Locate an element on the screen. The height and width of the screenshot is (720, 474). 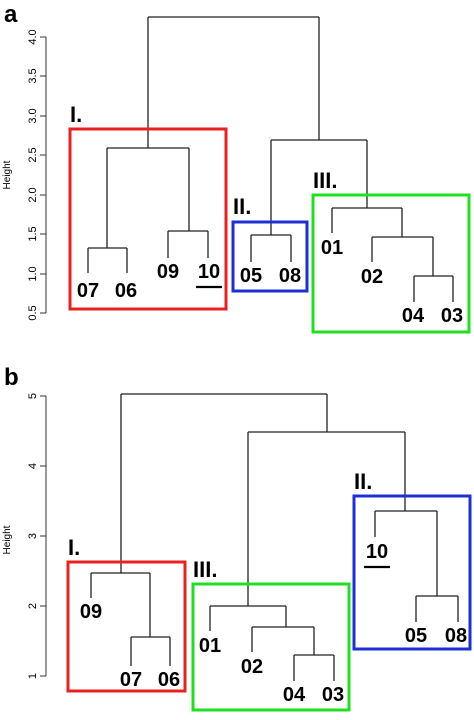
leaf-labels-a: 07 06 09 10 05 08 01 02 04 03 is located at coordinates (270, 282).